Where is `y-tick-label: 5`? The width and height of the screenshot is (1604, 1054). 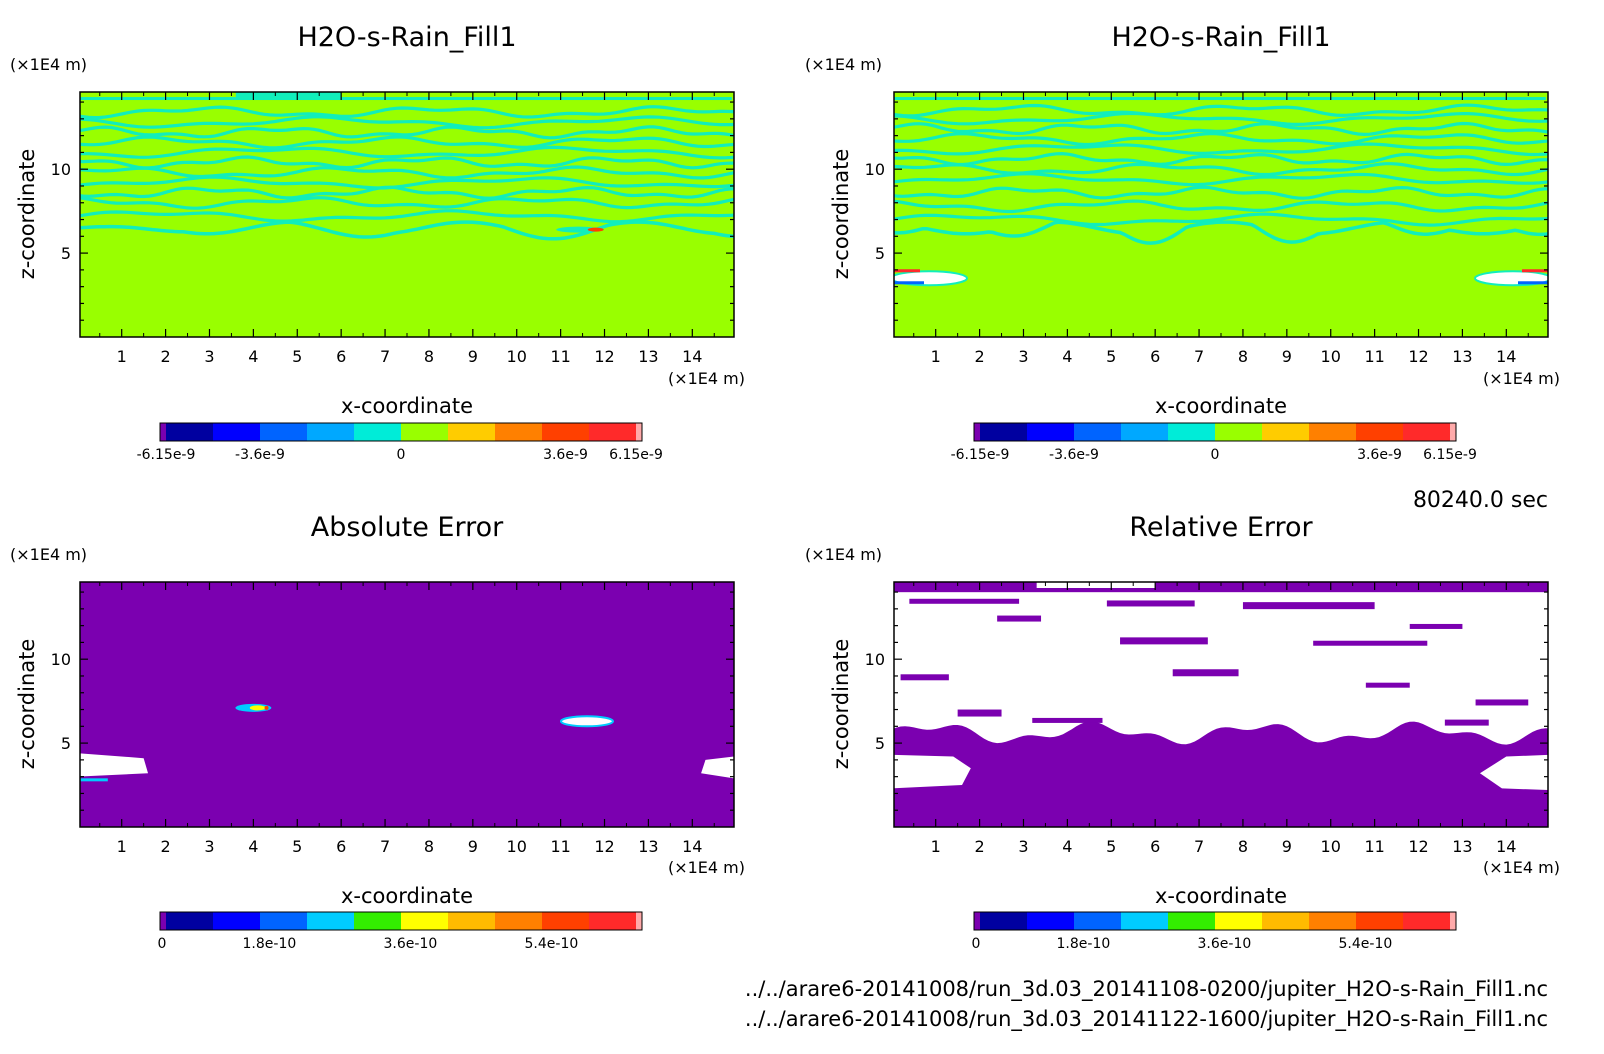
y-tick-label: 5 is located at coordinates (66, 743).